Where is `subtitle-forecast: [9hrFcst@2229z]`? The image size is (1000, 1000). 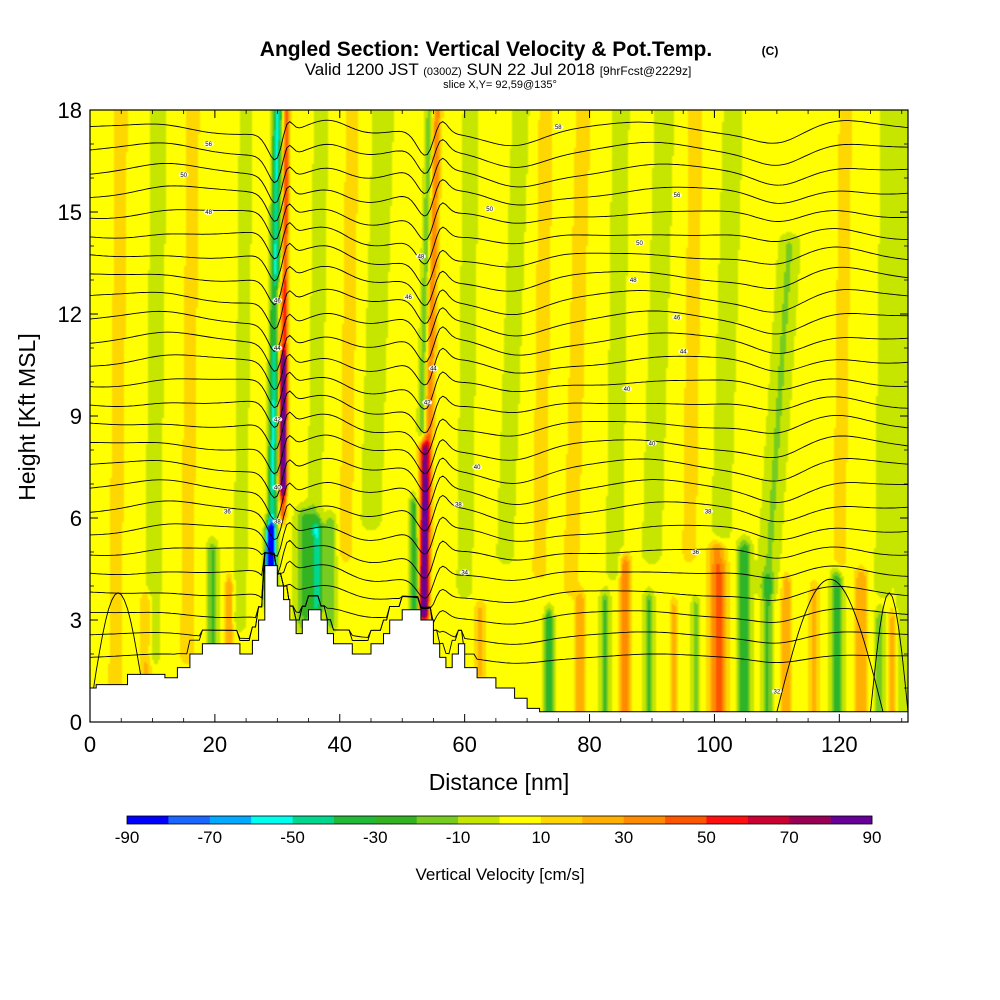 subtitle-forecast: [9hrFcst@2229z] is located at coordinates (646, 71).